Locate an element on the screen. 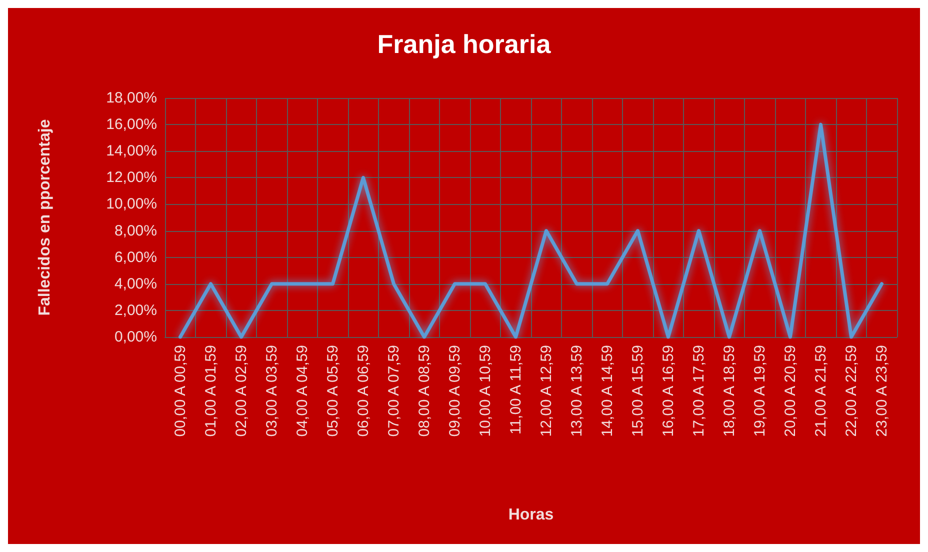 The image size is (928, 552). x-tick-label: 23,00 A 23,59 is located at coordinates (881, 391).